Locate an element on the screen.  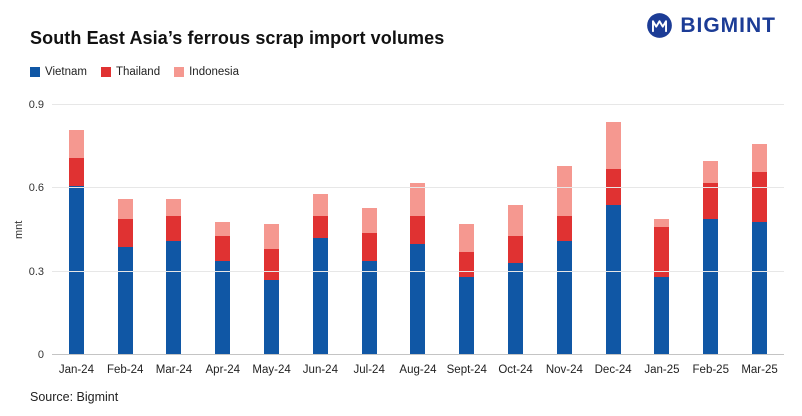
y-tick-label: 0.9 is located at coordinates (36, 105).